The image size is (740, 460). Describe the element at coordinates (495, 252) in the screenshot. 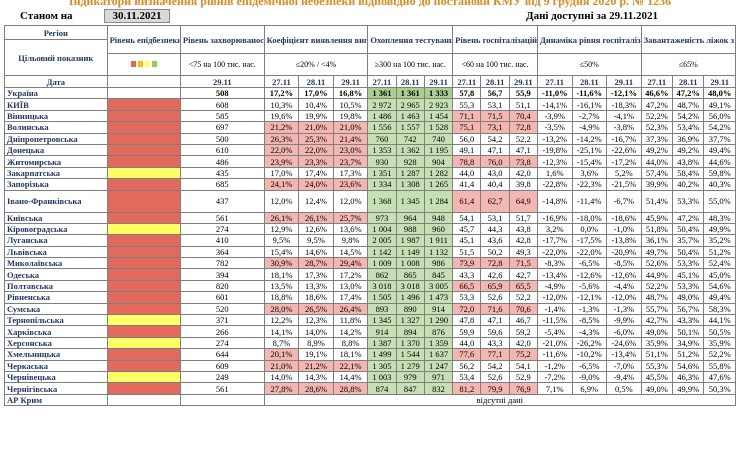

I see `hosp-cell: 50,2` at that location.